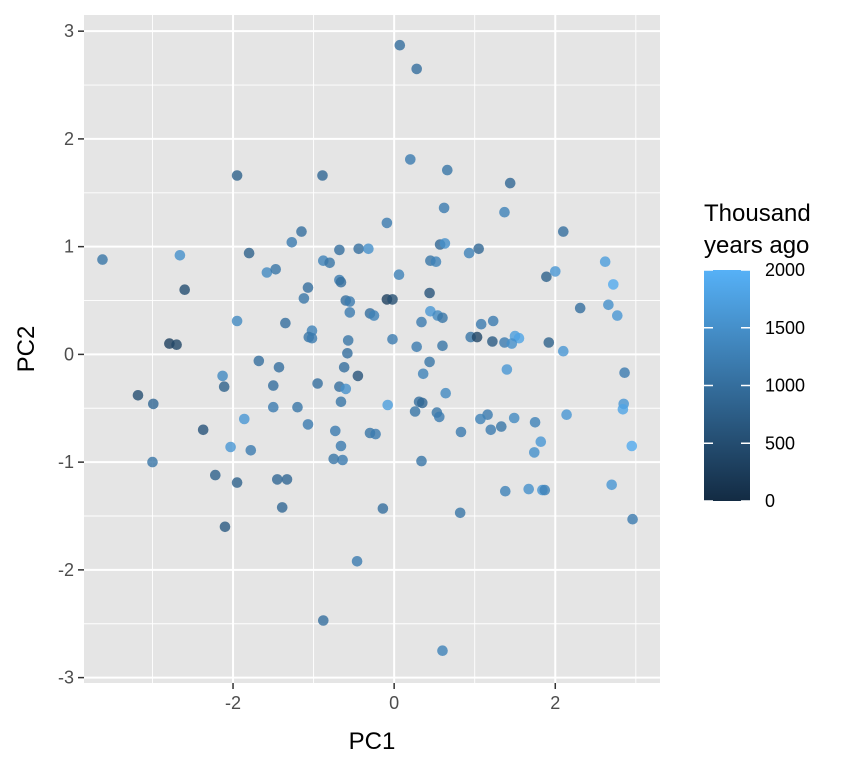  I want to click on x-axis-title: PC1, so click(372, 741).